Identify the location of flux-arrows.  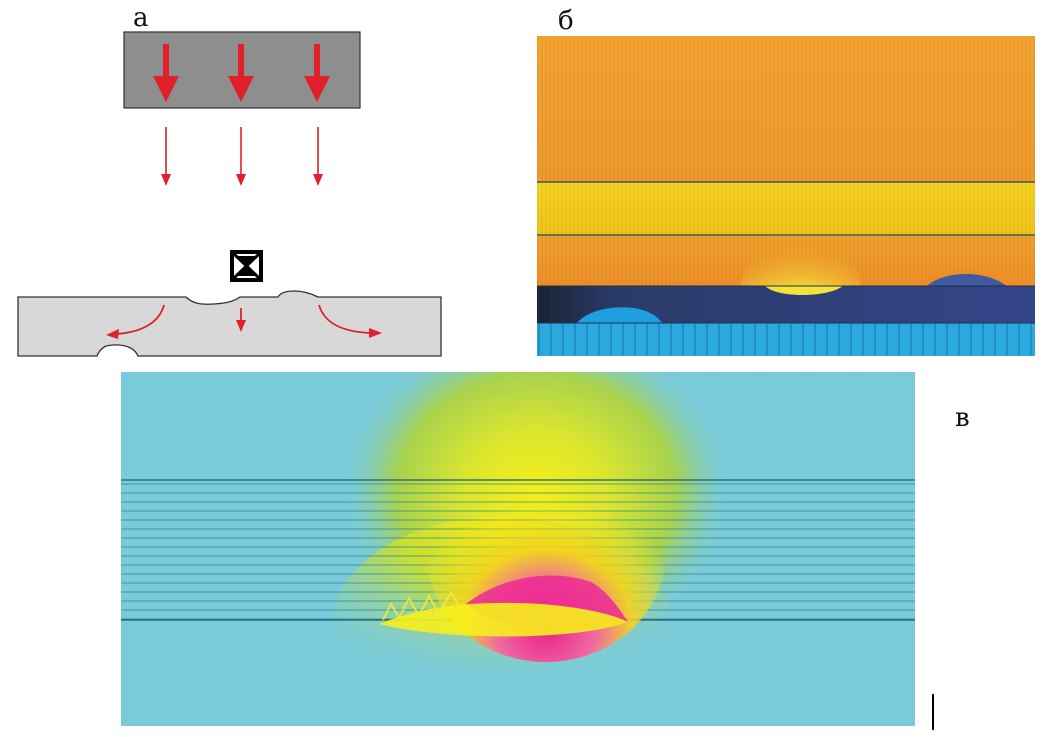
(242, 156).